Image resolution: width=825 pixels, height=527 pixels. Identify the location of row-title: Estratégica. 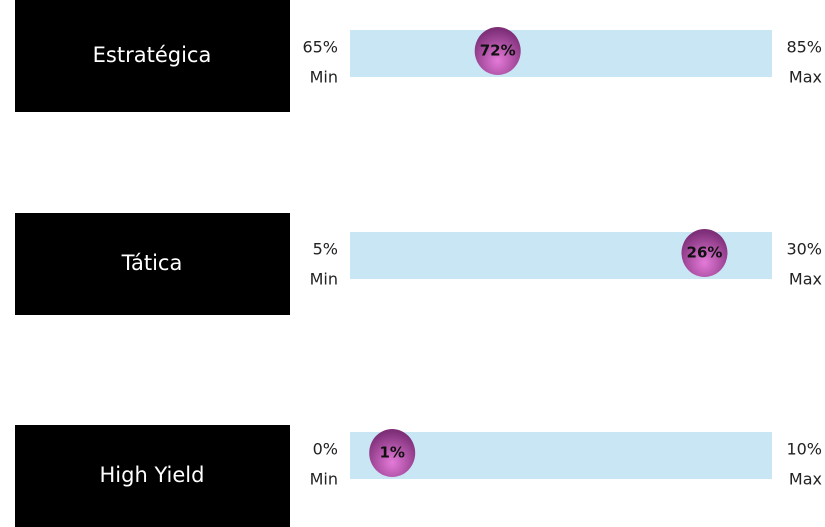
(152, 55).